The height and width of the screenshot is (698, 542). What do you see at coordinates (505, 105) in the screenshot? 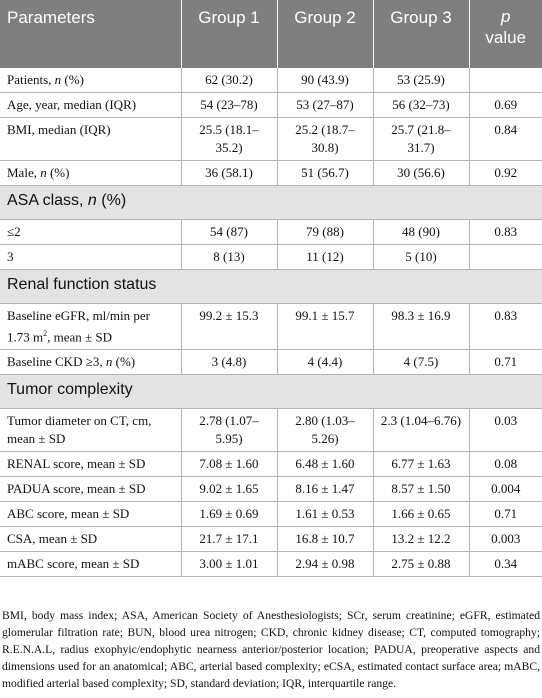
I see `cell-p-value: 0.69` at bounding box center [505, 105].